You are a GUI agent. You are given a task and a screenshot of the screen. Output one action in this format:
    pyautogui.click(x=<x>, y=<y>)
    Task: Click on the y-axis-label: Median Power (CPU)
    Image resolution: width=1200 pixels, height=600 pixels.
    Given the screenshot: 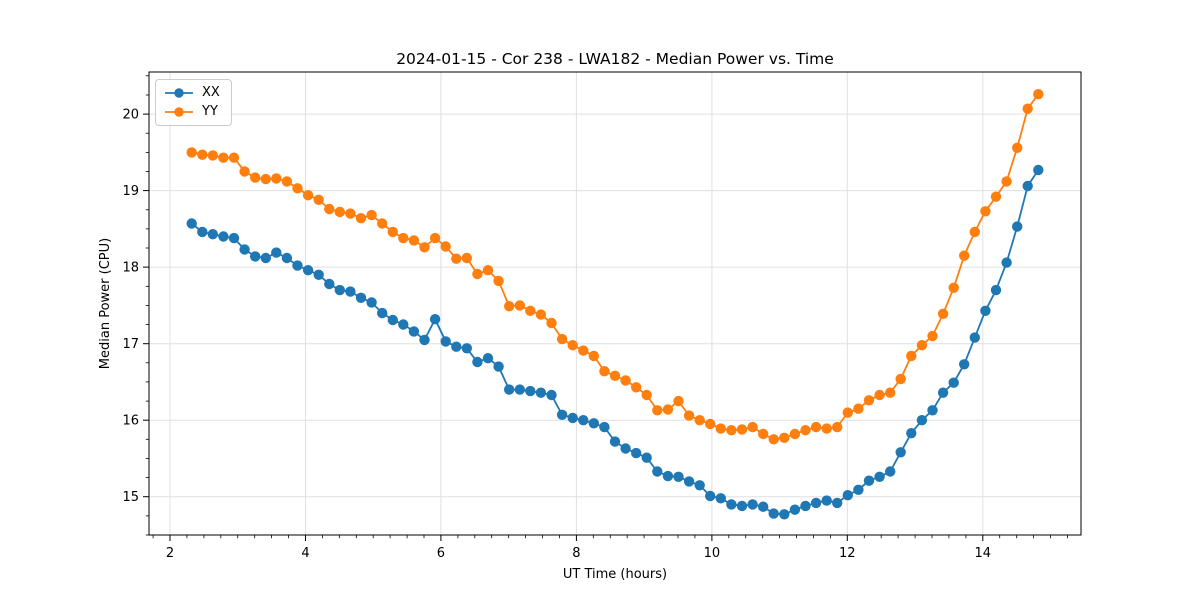 What is the action you would take?
    pyautogui.click(x=105, y=303)
    